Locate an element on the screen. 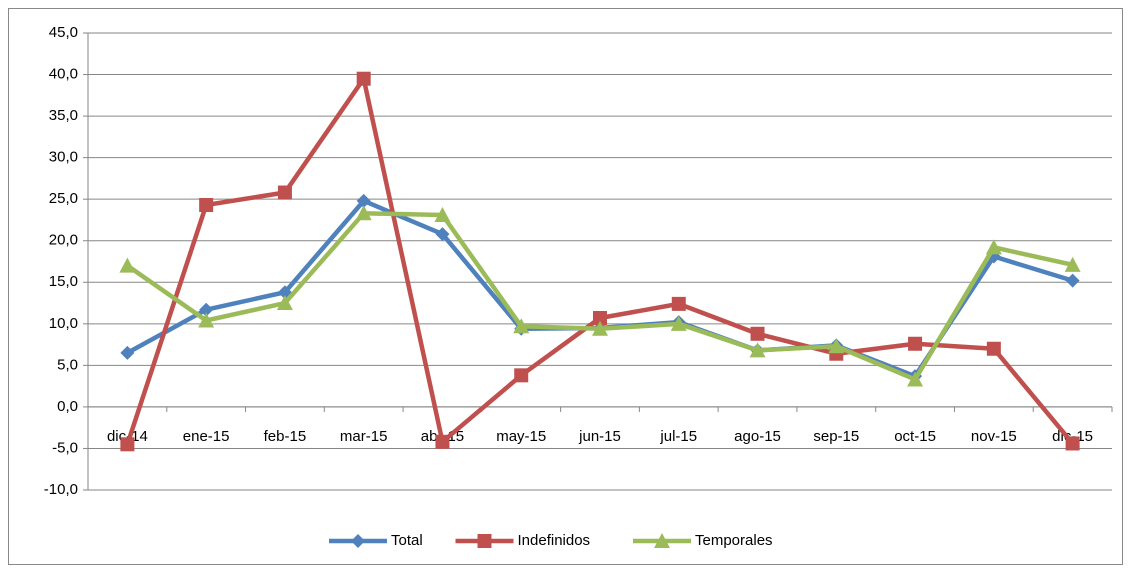  x-tick-label: mar-15 is located at coordinates (364, 436).